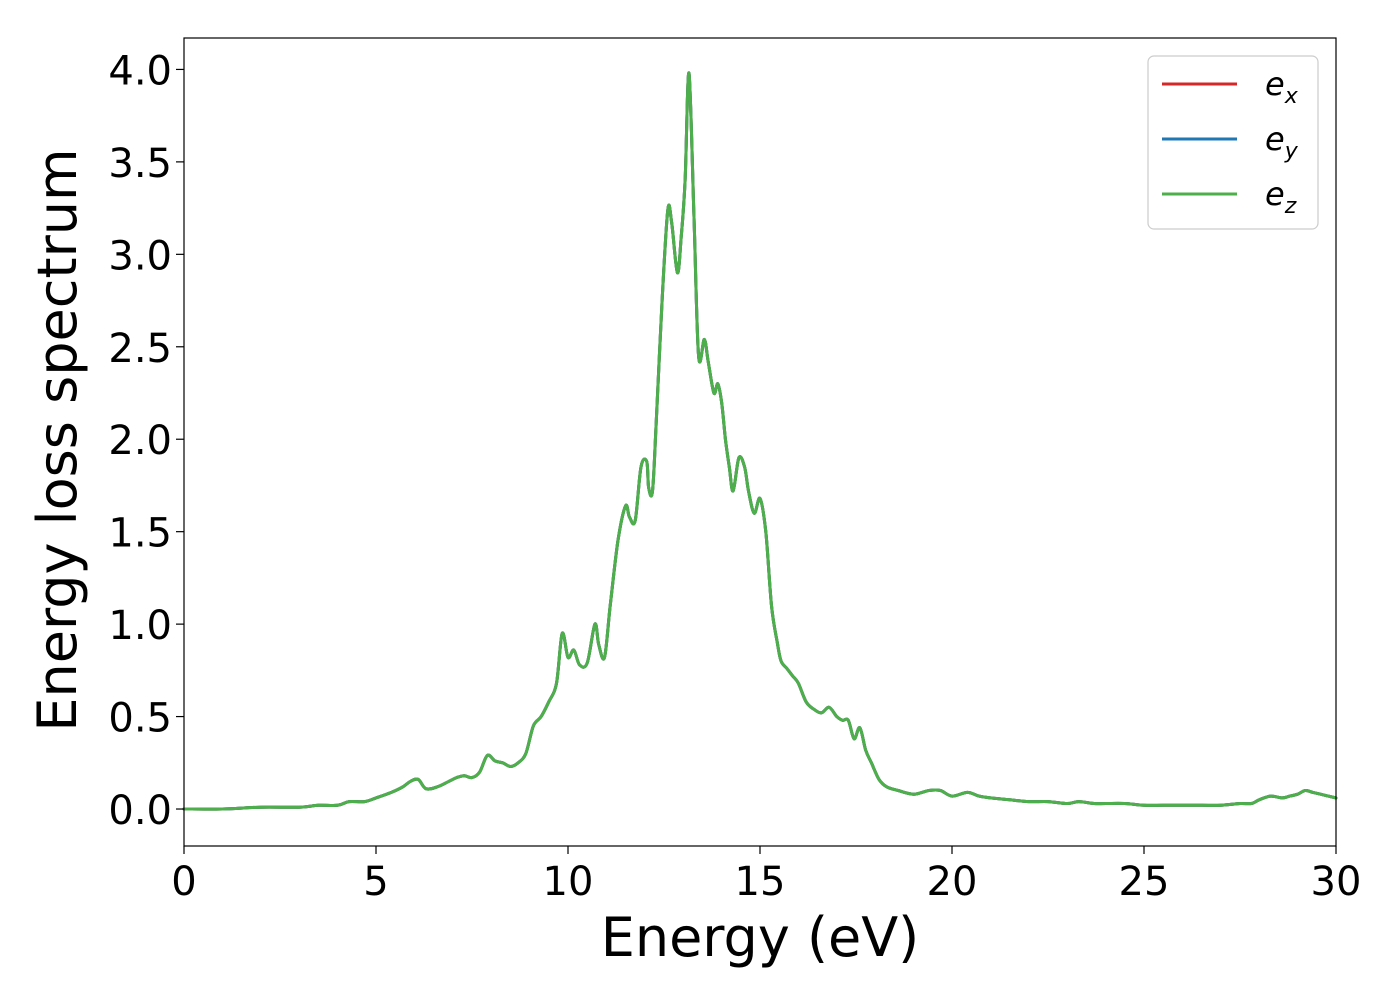 The height and width of the screenshot is (1000, 1400). Describe the element at coordinates (1291, 96) in the screenshot. I see `legend-label-subscript: x` at that location.